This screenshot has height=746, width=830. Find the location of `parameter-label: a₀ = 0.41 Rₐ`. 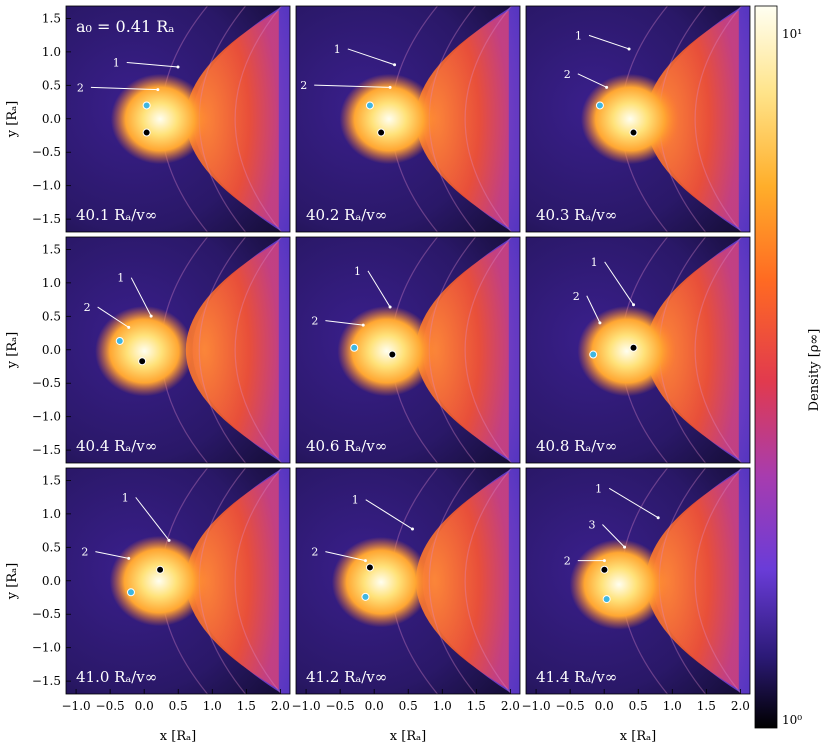

parameter-label: a₀ = 0.41 Rₐ is located at coordinates (125, 26).